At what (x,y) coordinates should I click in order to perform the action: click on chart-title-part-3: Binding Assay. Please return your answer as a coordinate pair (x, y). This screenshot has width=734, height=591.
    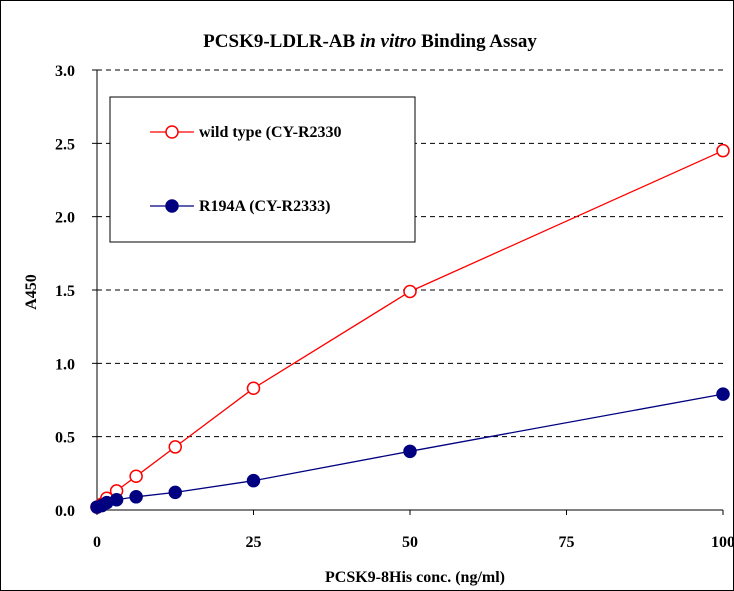
    Looking at the image, I should click on (476, 41).